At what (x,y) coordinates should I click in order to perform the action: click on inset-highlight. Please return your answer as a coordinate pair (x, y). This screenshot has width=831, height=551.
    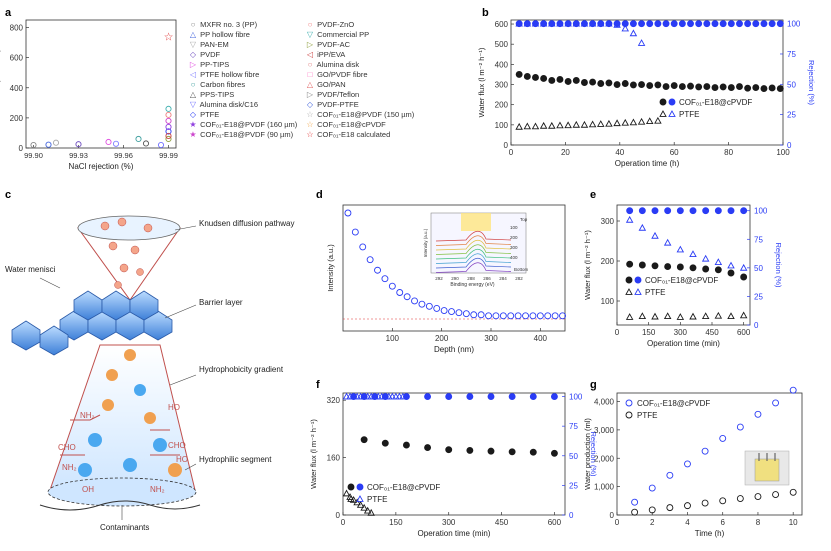
    Looking at the image, I should click on (476, 222).